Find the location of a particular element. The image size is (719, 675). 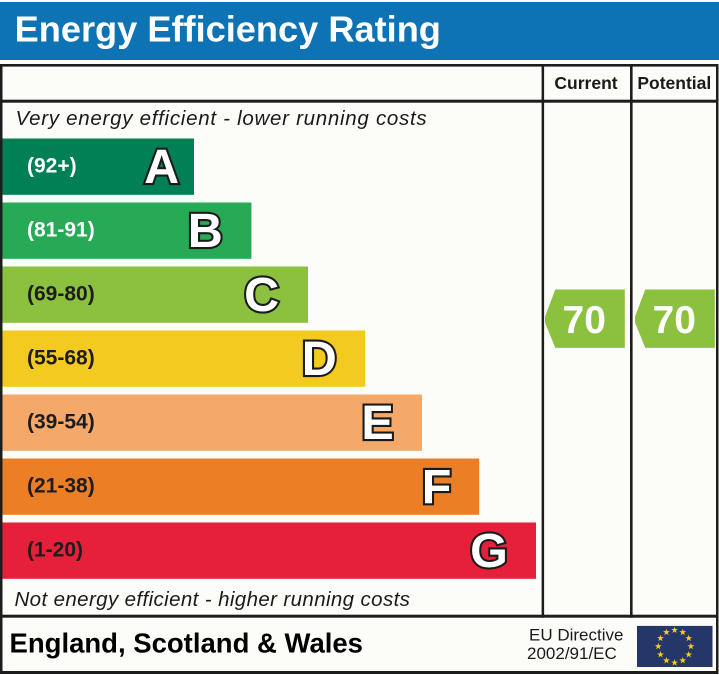

svg-text: C is located at coordinates (261, 295).